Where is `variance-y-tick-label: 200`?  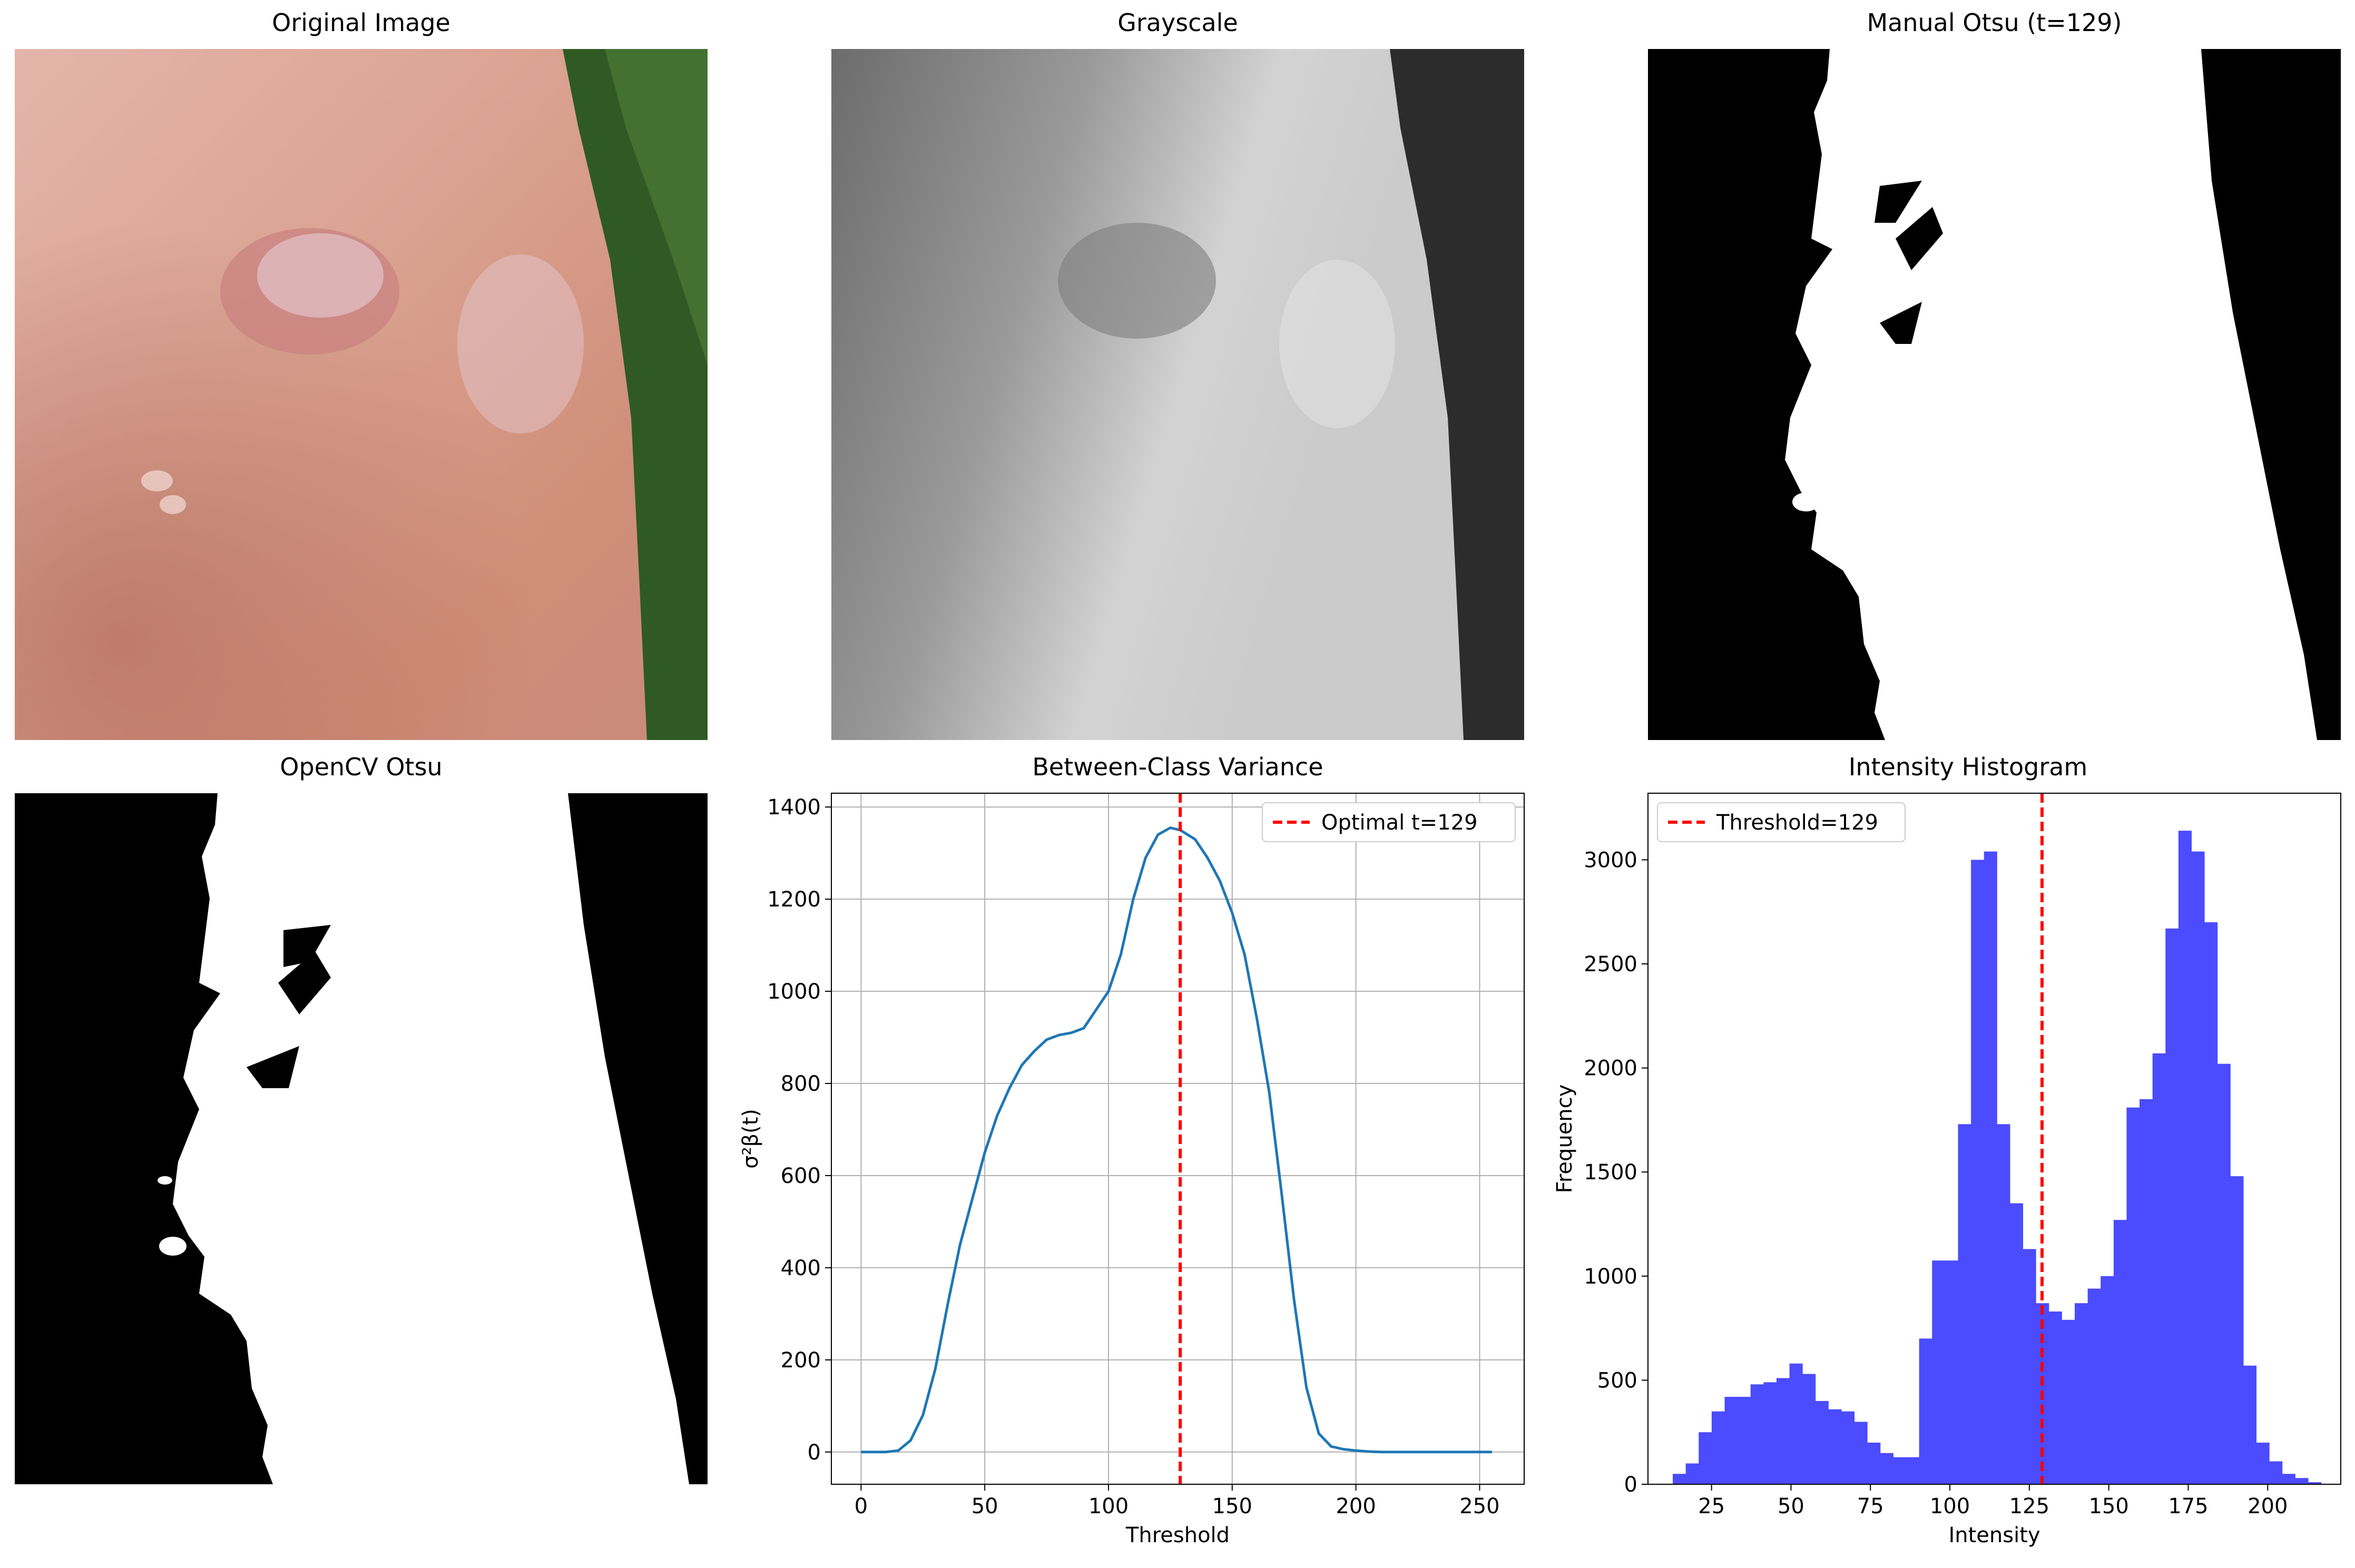
variance-y-tick-label: 200 is located at coordinates (801, 1360).